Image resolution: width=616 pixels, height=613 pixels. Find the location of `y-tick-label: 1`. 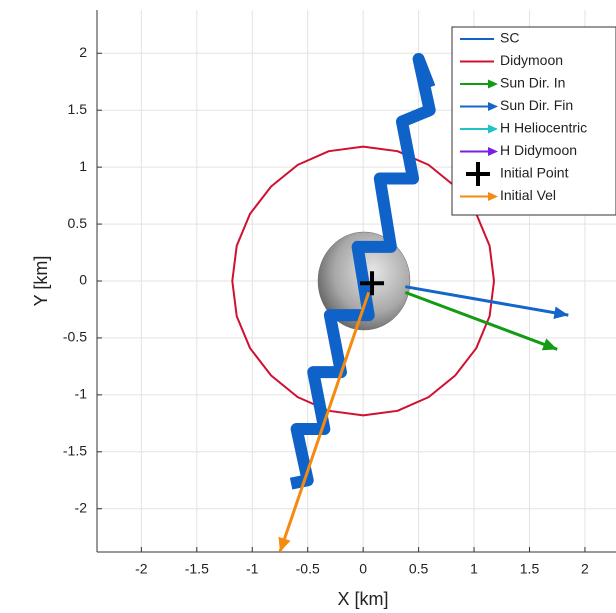

y-tick-label: 1 is located at coordinates (83, 166).